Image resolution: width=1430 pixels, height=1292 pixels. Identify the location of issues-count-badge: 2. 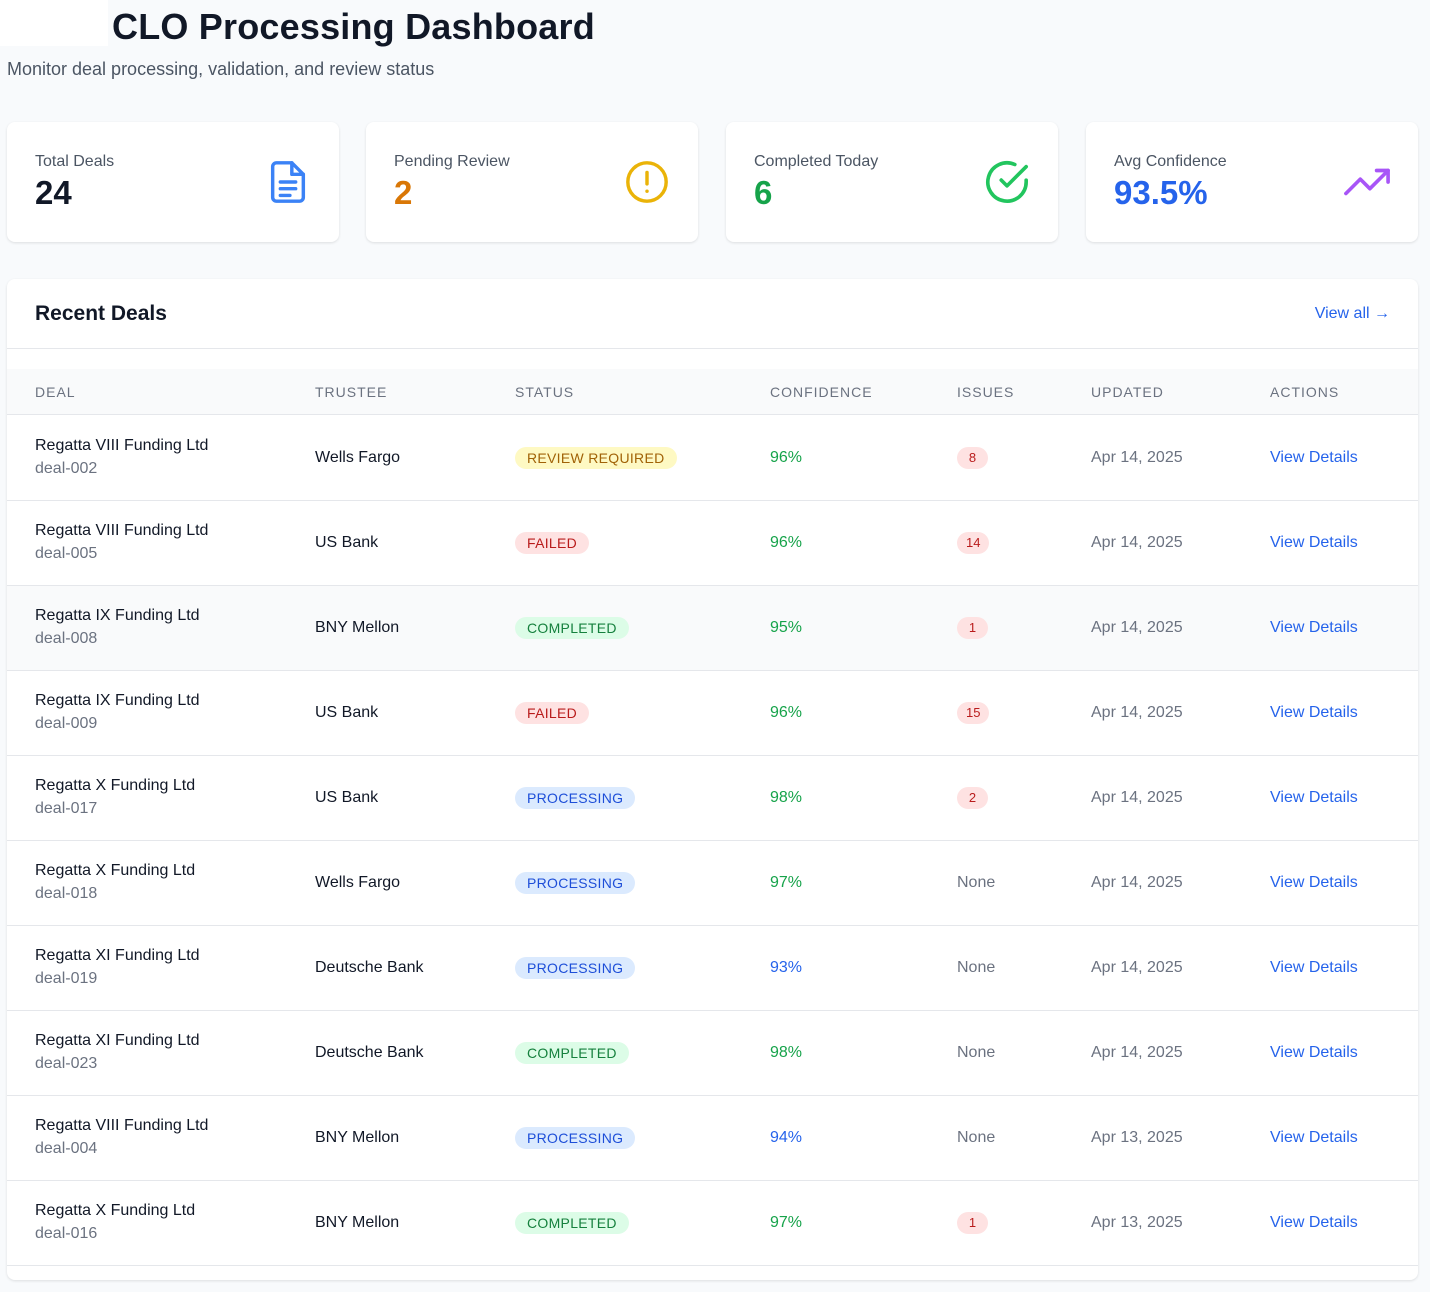
(972, 798).